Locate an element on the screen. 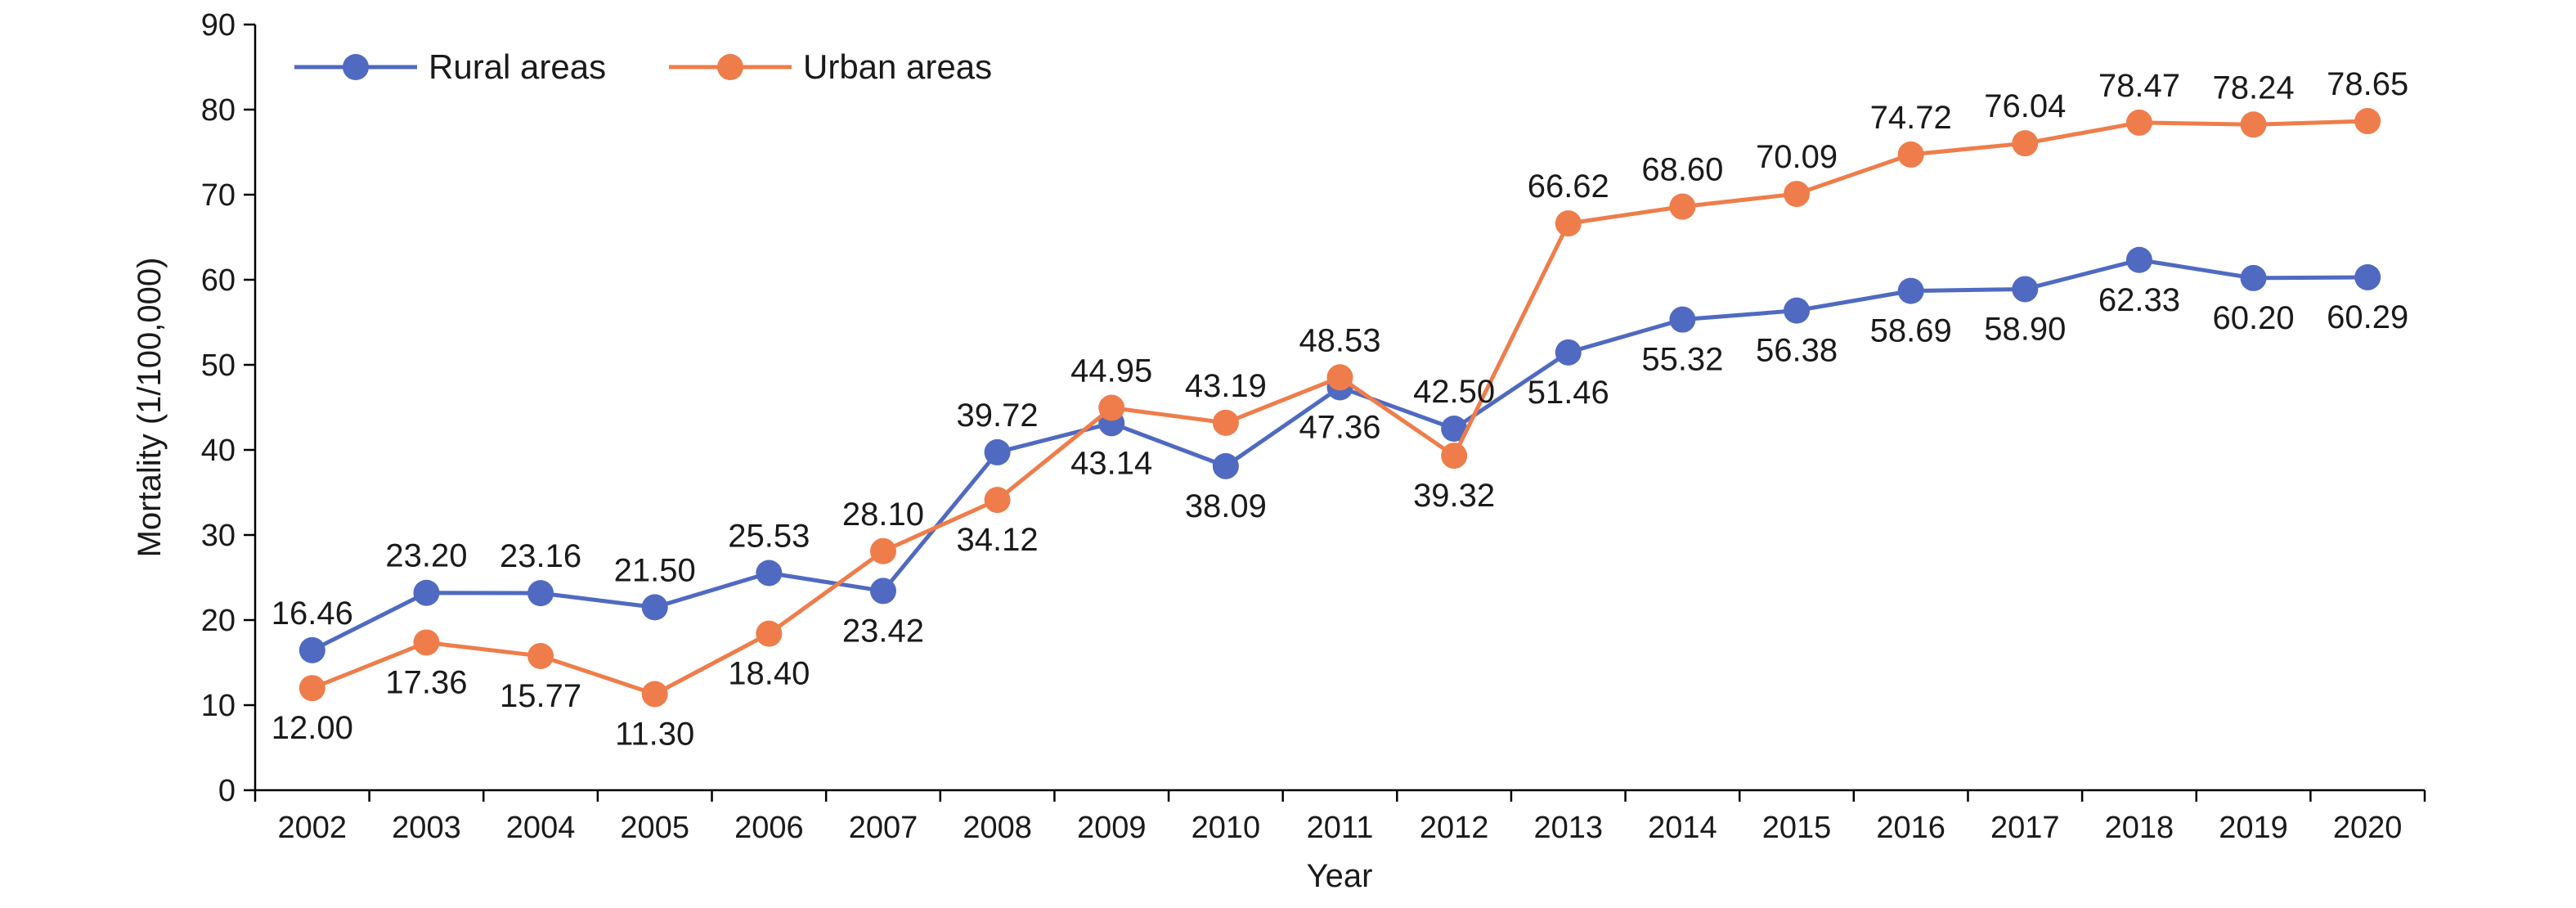  x-tick-label: 2020 is located at coordinates (2368, 828).